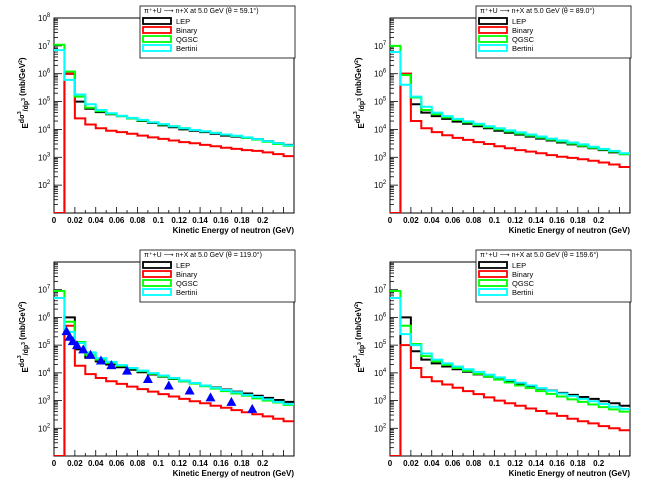  Describe the element at coordinates (174, 347) in the screenshot. I see `series-line-qgsc` at that location.